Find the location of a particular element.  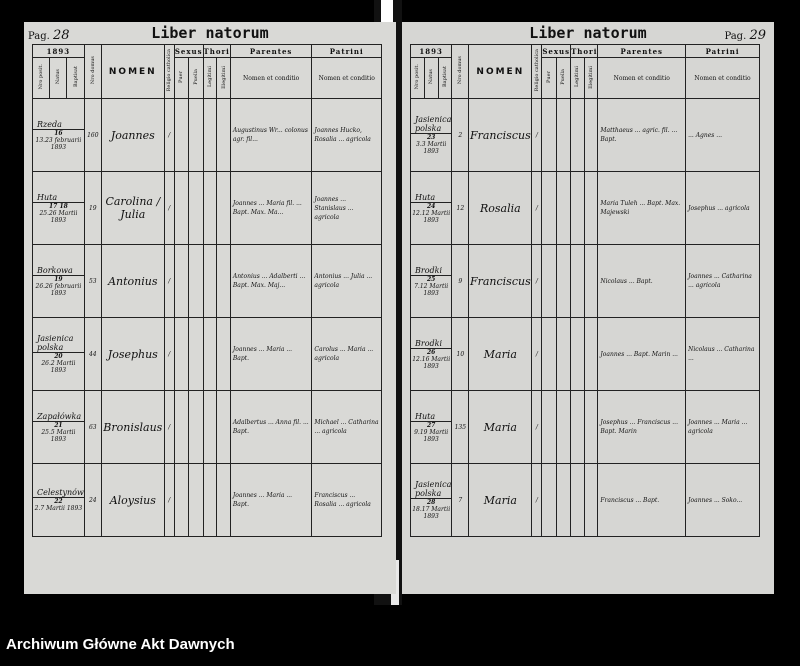

house-number: 12 is located at coordinates (460, 208).